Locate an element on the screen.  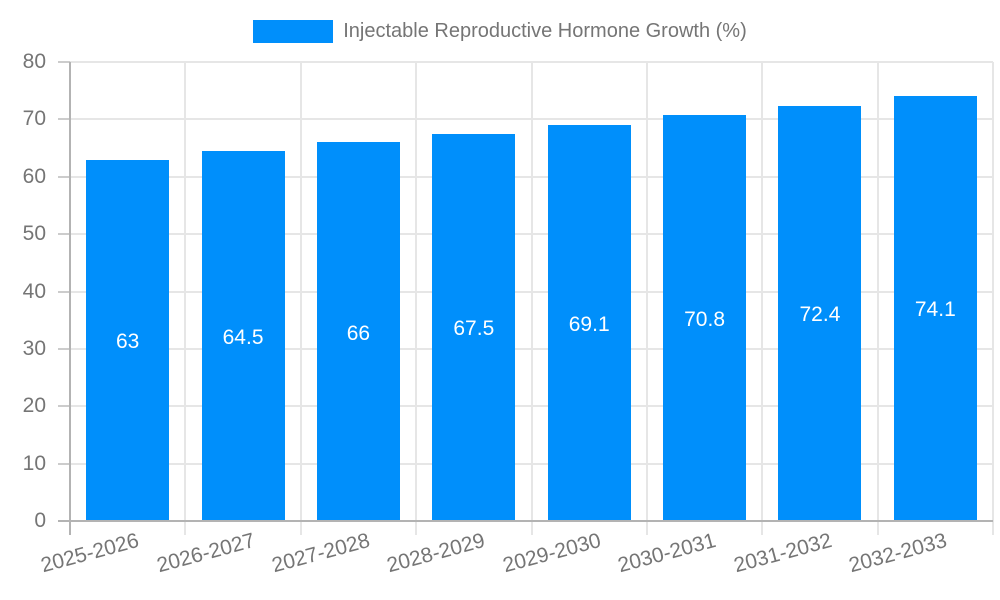
y-tick-label: 0 is located at coordinates (40, 520).